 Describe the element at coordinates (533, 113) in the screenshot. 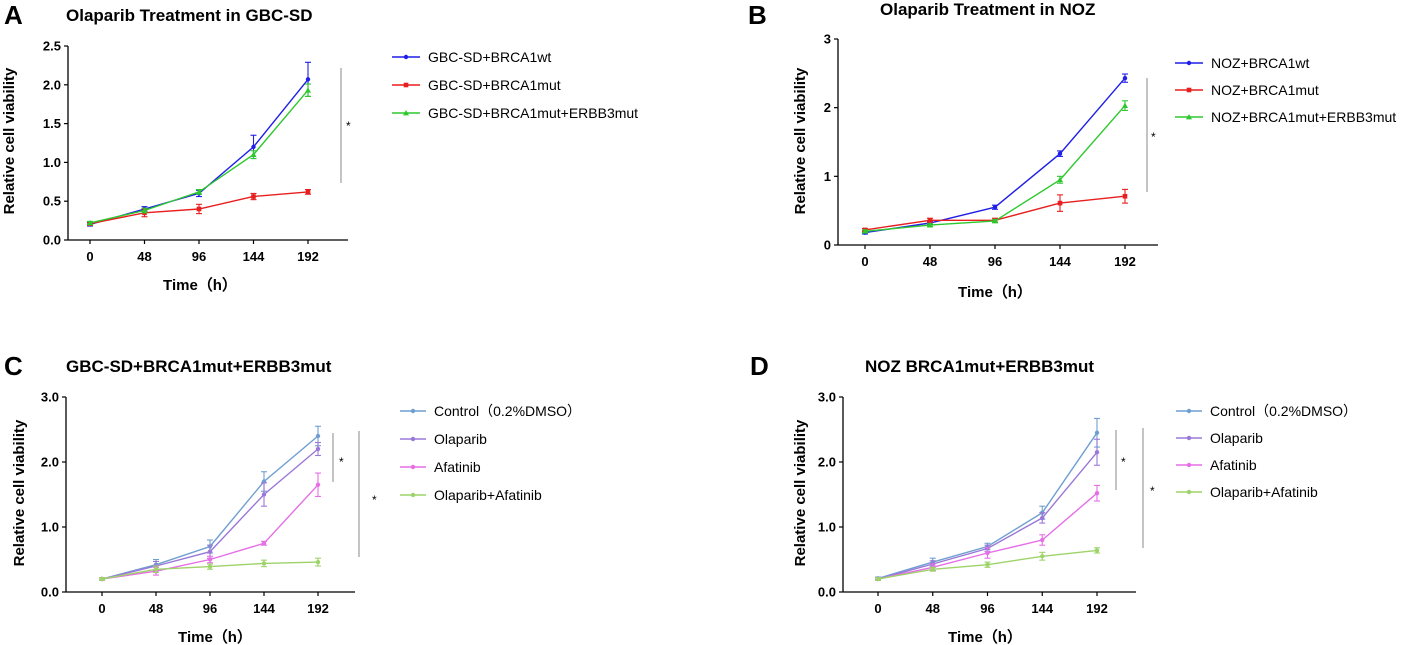

I see `legend-label: GBC-SD+BRCA1mut+ERBB3mut` at that location.